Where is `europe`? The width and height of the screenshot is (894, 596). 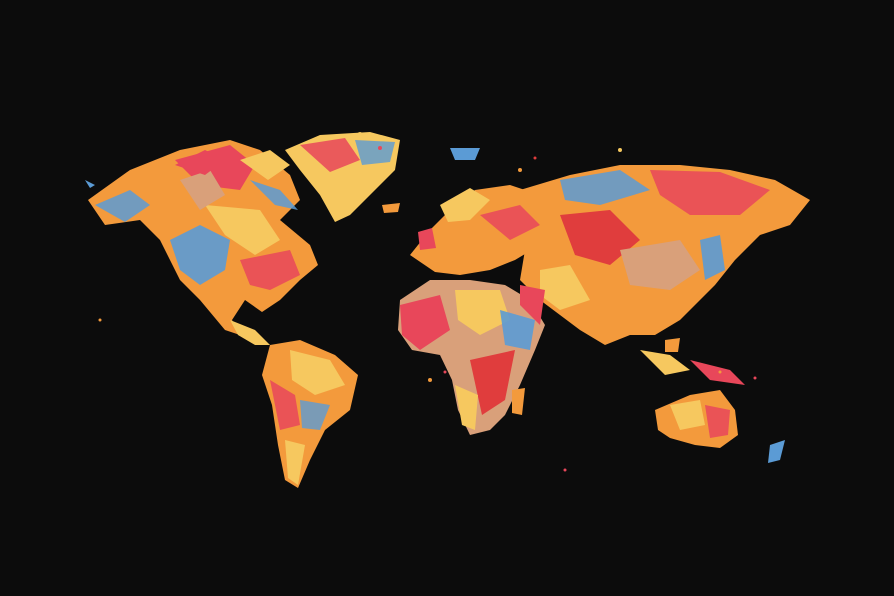 europe is located at coordinates (468, 211).